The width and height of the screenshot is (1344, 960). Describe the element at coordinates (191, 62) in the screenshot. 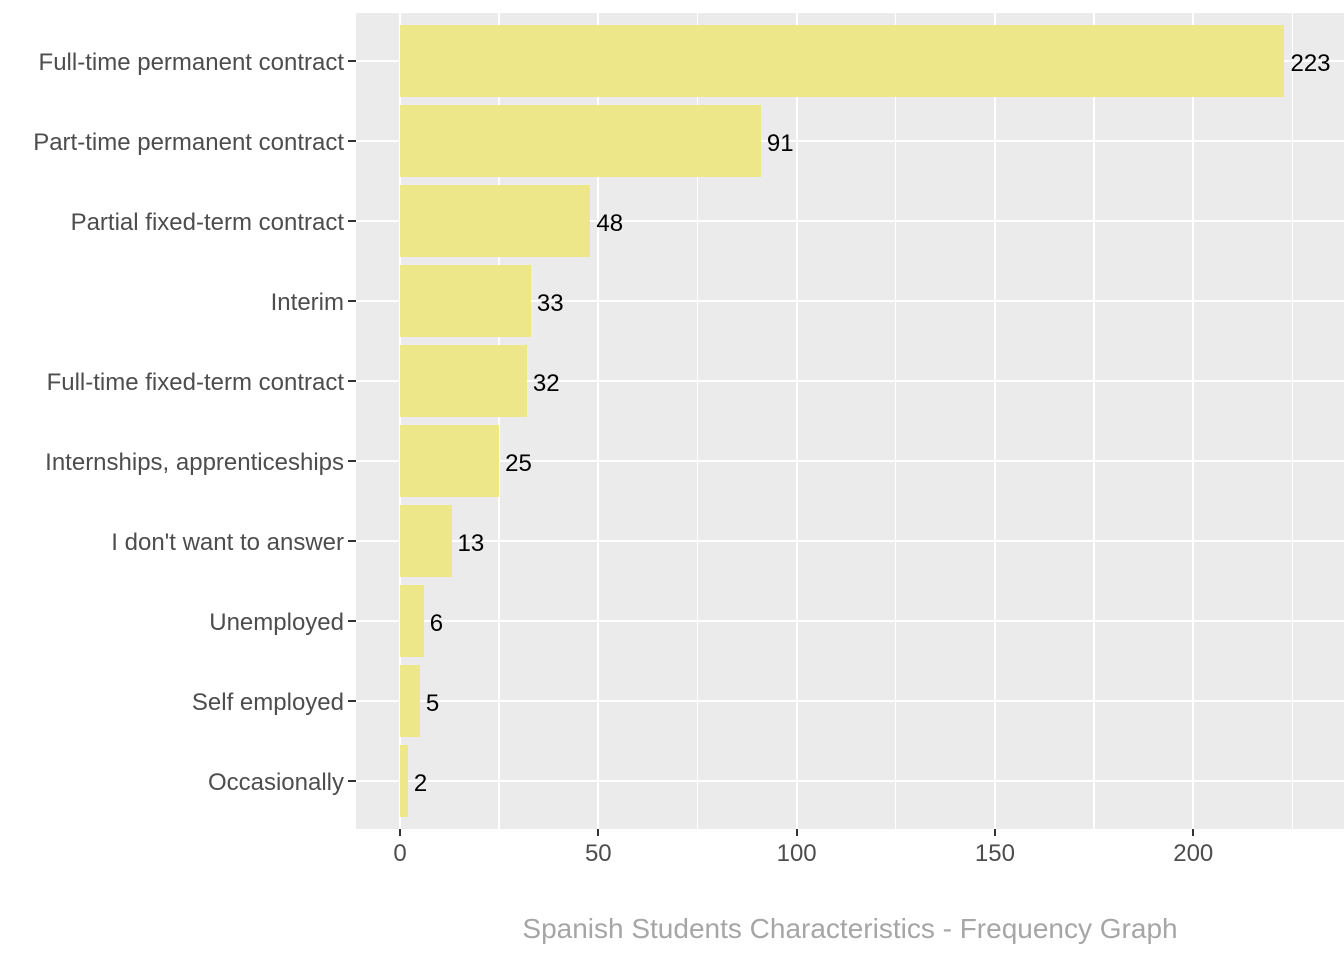

I see `y-axis-label: Full-time permanent contract` at that location.